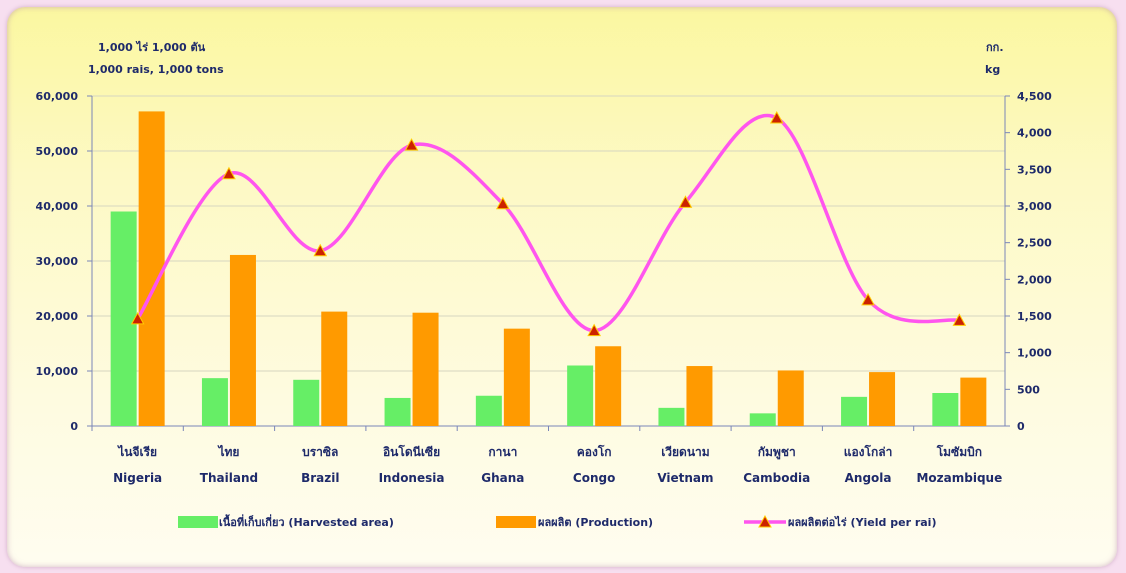  What do you see at coordinates (137, 478) in the screenshot?
I see `category-label-english: Nigeria` at bounding box center [137, 478].